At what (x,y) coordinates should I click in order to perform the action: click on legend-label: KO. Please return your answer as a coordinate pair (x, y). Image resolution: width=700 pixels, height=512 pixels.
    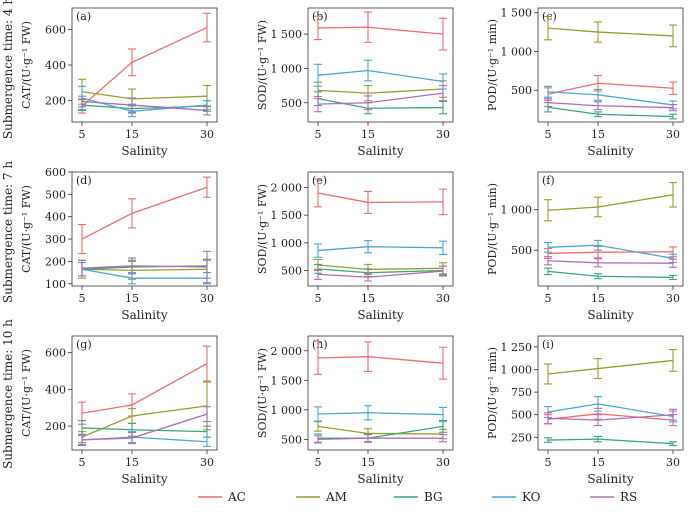
    Looking at the image, I should click on (531, 497).